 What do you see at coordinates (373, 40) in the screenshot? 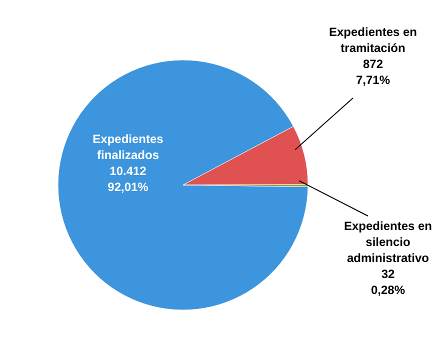
I see `slice-label: Expedientes en tramitación` at bounding box center [373, 40].